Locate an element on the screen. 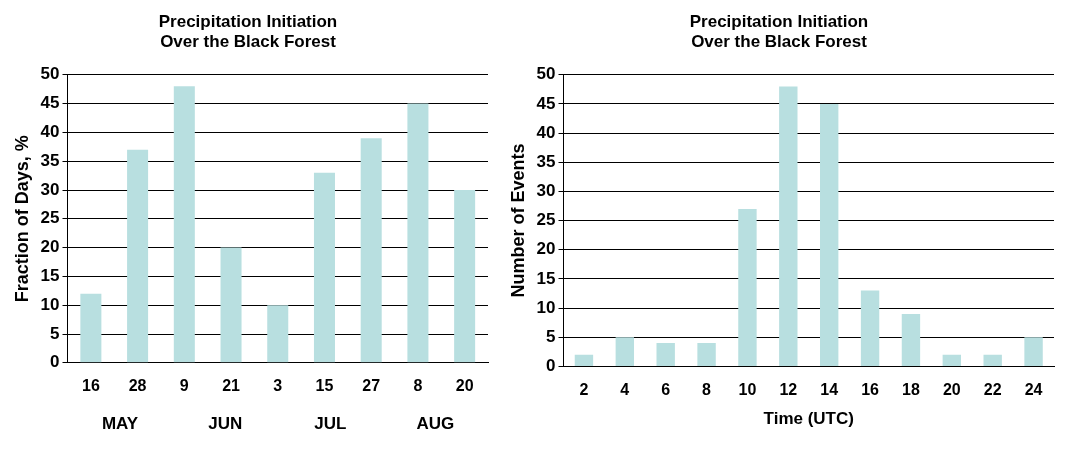 This screenshot has width=1075, height=450. text: JUL is located at coordinates (330, 423).